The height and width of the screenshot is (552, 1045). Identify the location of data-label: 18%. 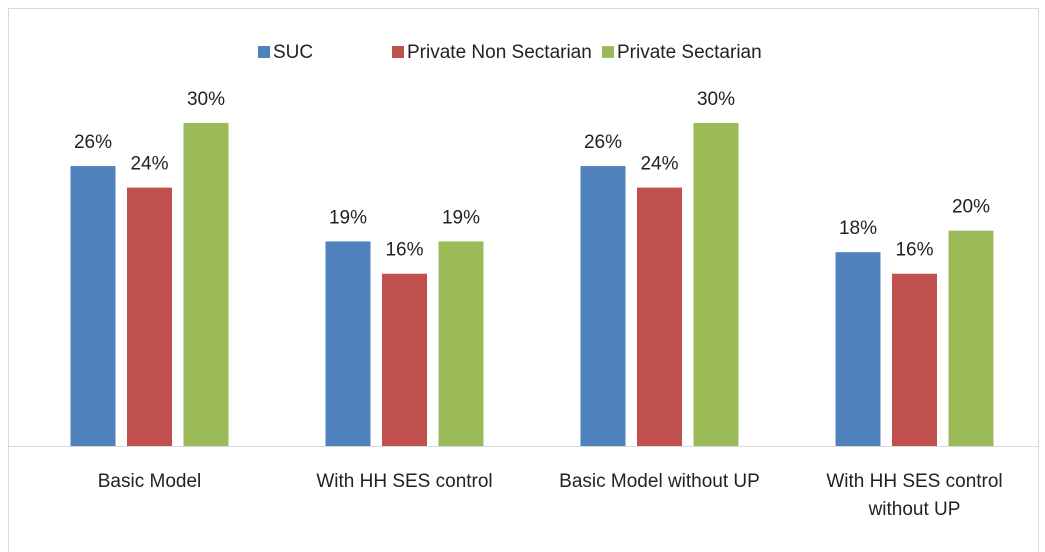
(858, 228).